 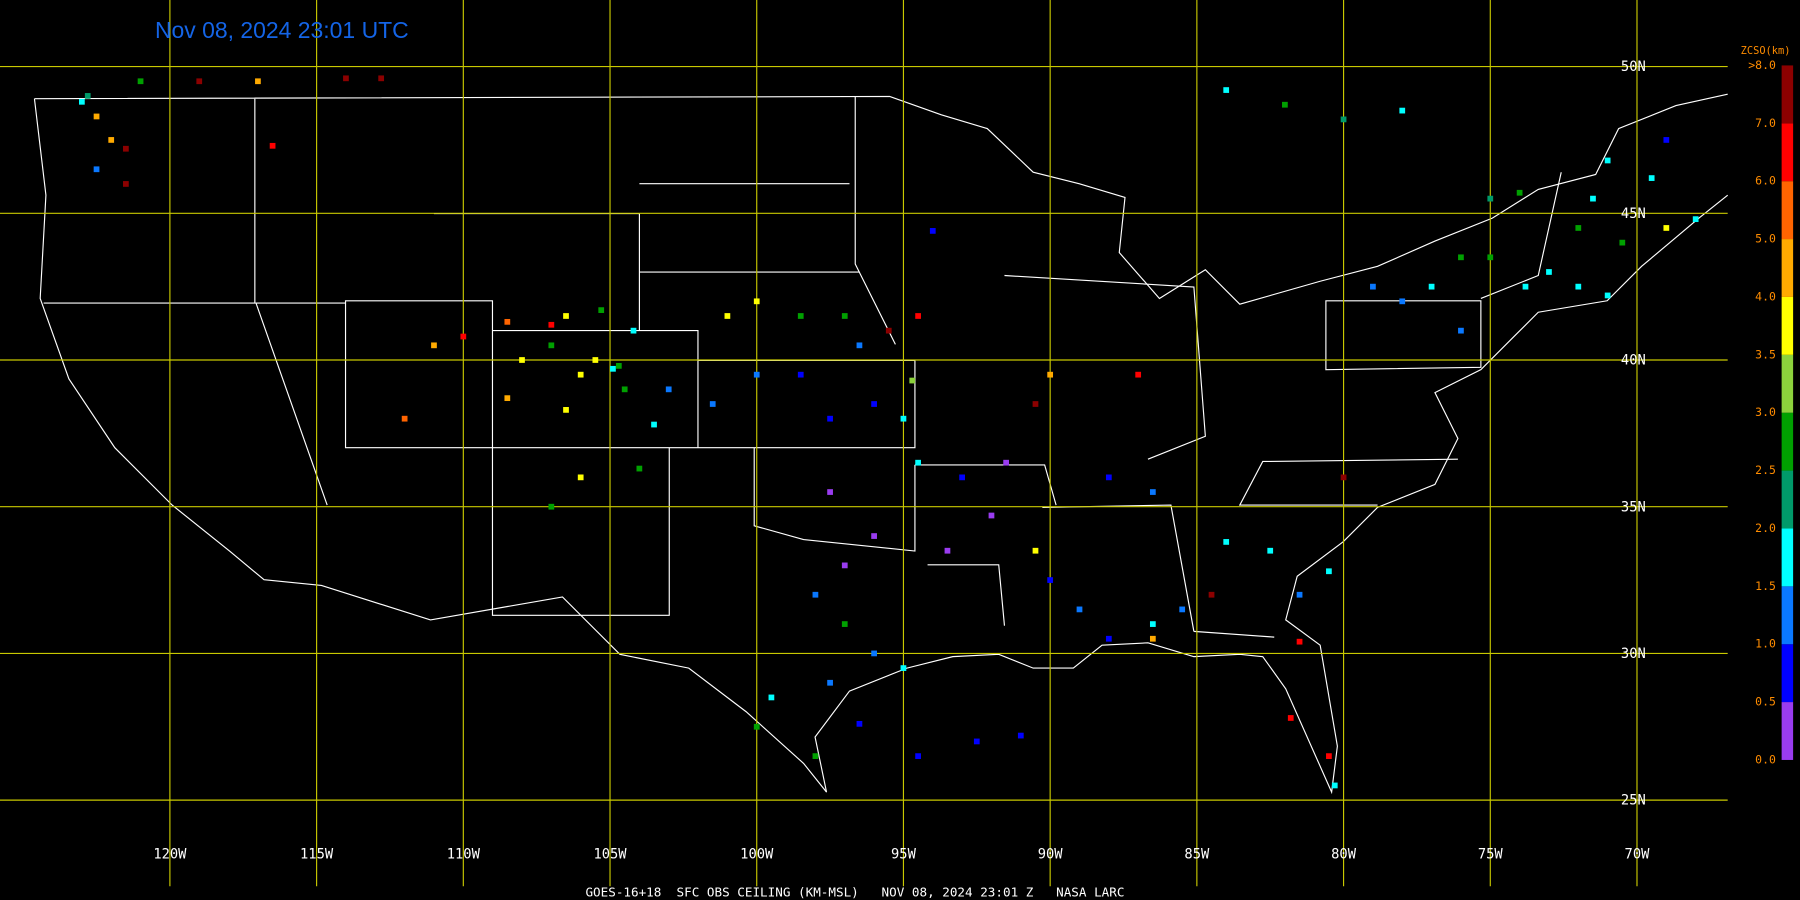 I want to click on colorbar-label: 3.0, so click(x=1765, y=412).